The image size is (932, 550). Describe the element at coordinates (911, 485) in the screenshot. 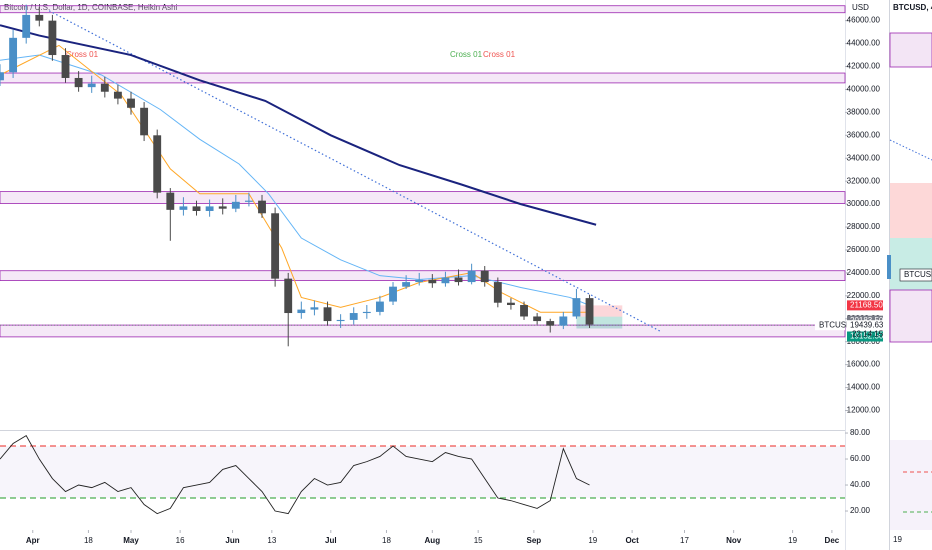

I see `side-rsi-band` at that location.